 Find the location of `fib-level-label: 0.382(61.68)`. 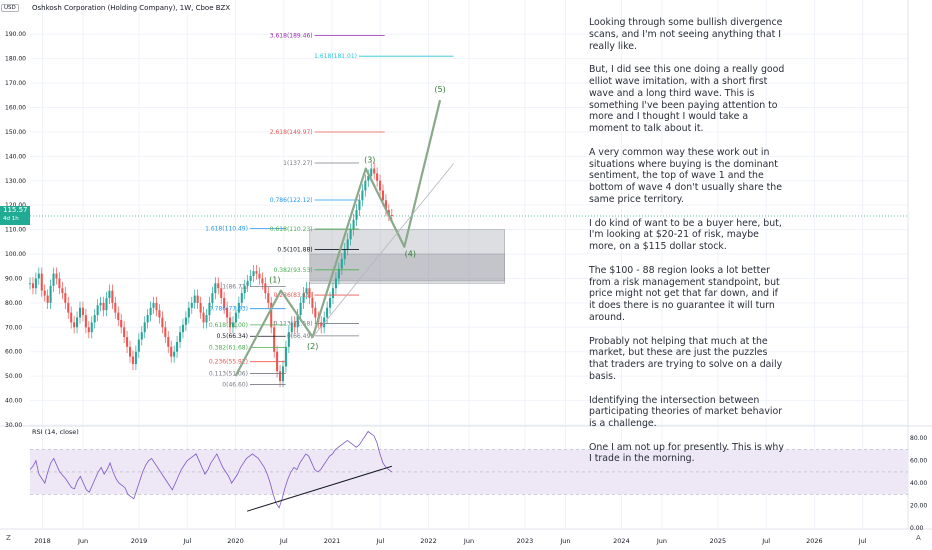

fib-level-label: 0.382(61.68) is located at coordinates (228, 348).